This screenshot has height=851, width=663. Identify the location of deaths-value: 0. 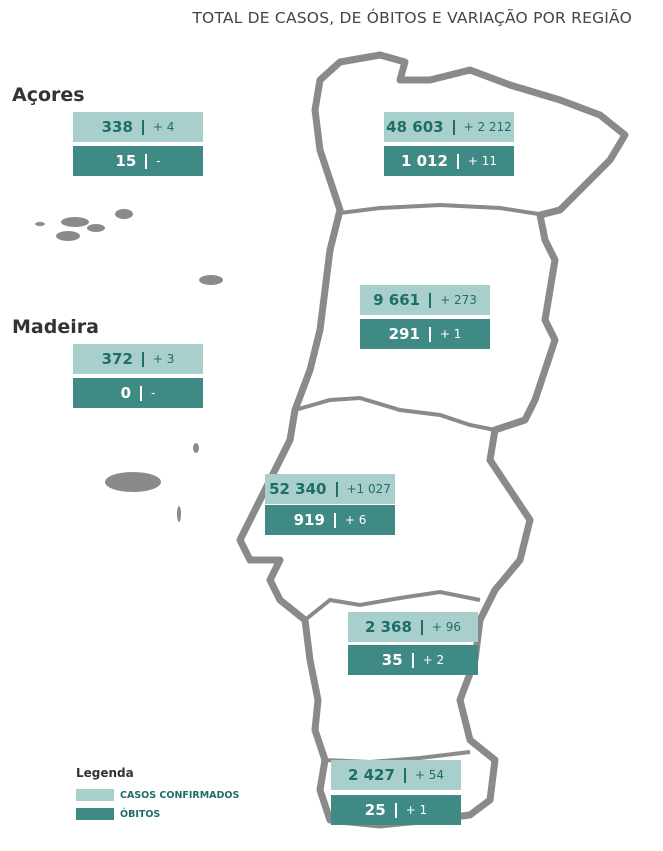
(126, 393).